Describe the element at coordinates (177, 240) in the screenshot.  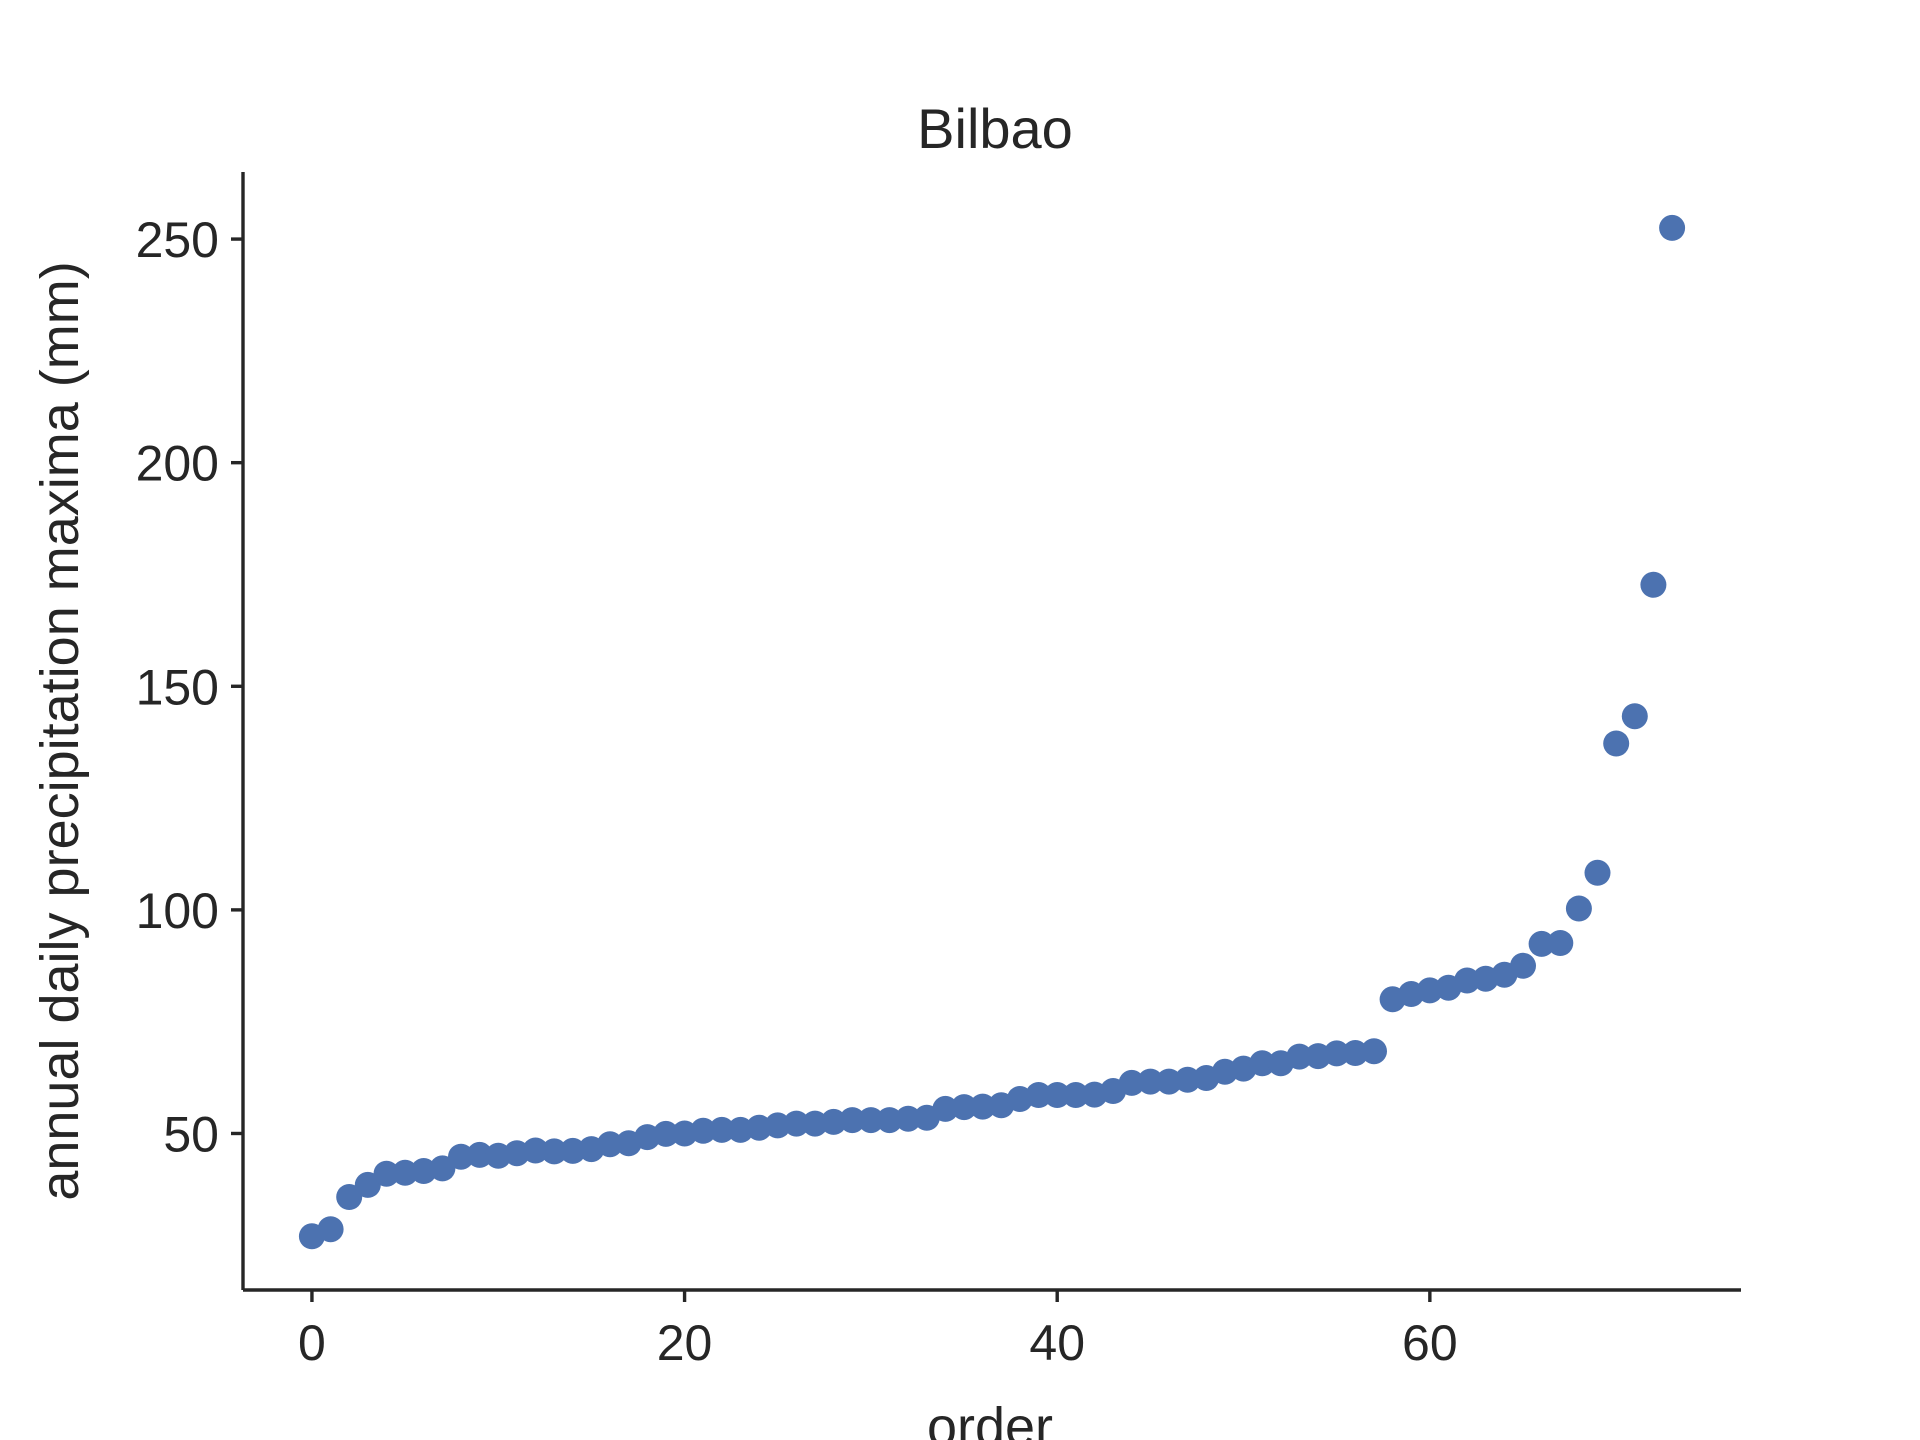
I see `y-tick-label: 250` at that location.